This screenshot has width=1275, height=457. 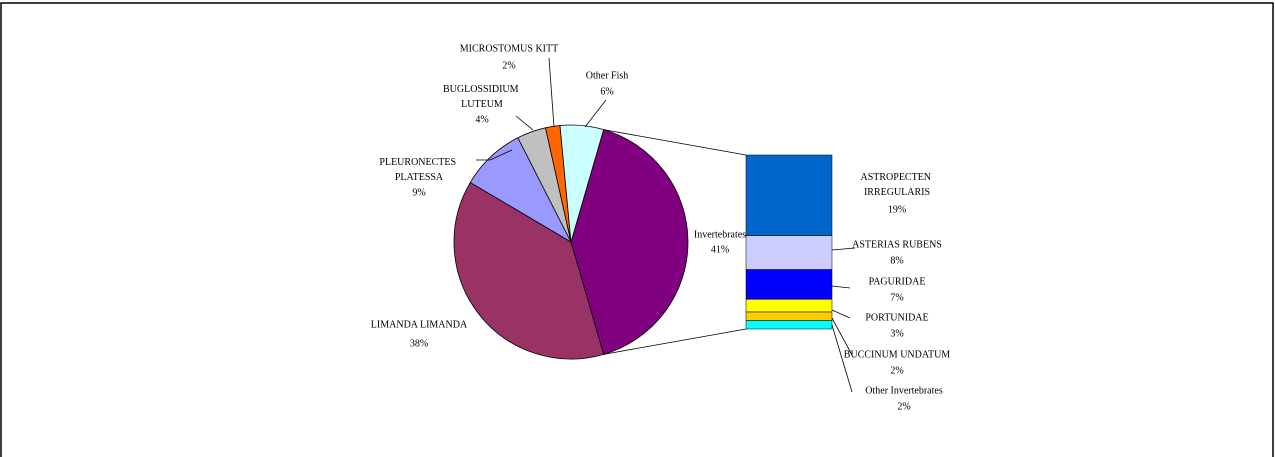 What do you see at coordinates (896, 317) in the screenshot?
I see `data-label: PORTUNIDAE` at bounding box center [896, 317].